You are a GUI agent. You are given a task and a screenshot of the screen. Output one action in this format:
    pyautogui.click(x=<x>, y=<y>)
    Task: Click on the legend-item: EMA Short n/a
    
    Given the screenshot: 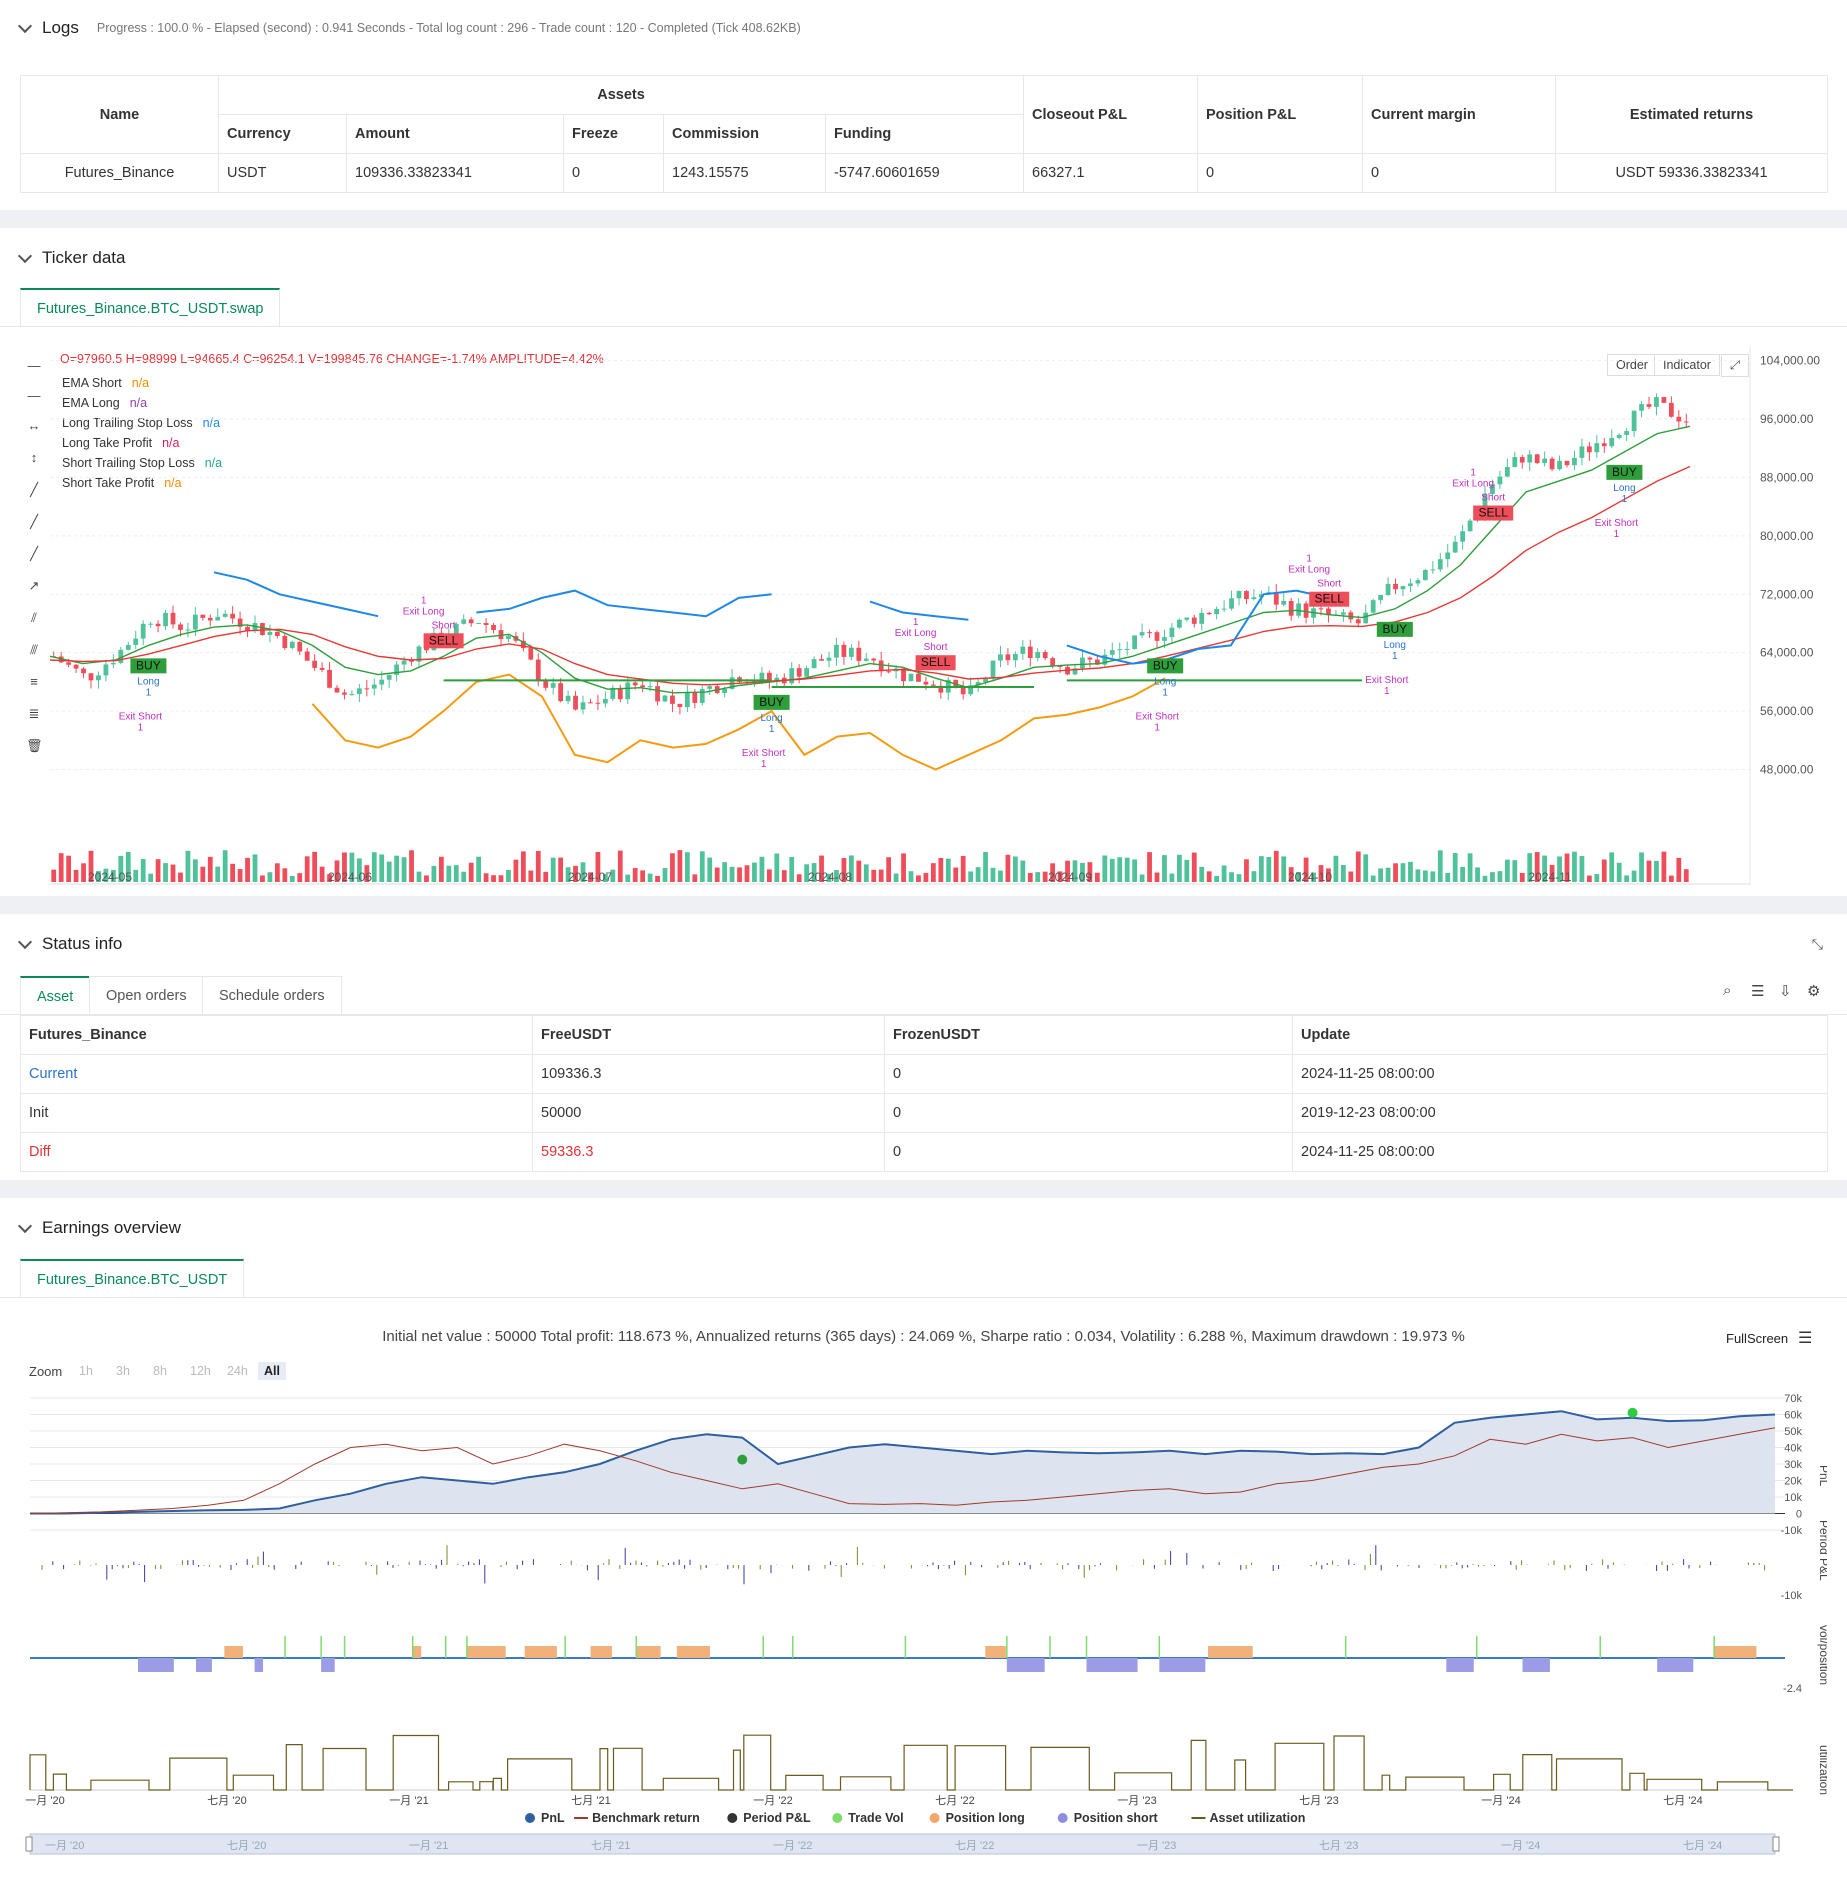 What is the action you would take?
    pyautogui.click(x=105, y=383)
    